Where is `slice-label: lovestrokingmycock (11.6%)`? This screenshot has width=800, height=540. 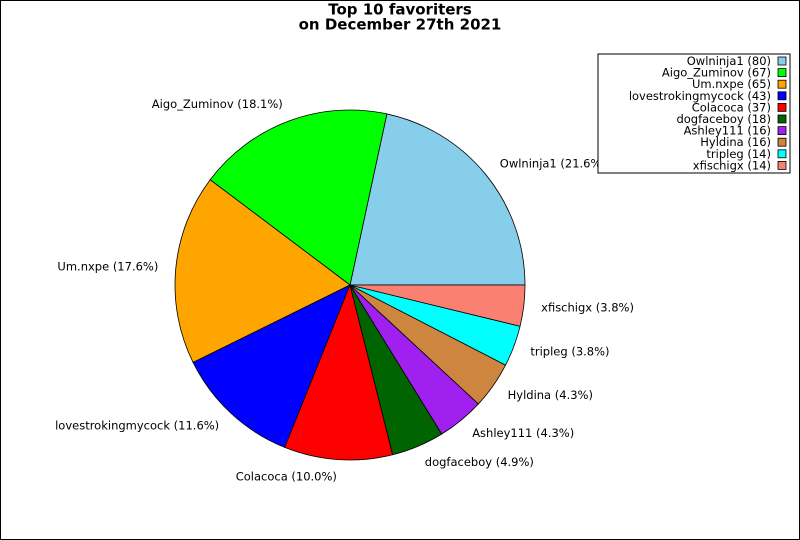 slice-label: lovestrokingmycock (11.6%) is located at coordinates (137, 426).